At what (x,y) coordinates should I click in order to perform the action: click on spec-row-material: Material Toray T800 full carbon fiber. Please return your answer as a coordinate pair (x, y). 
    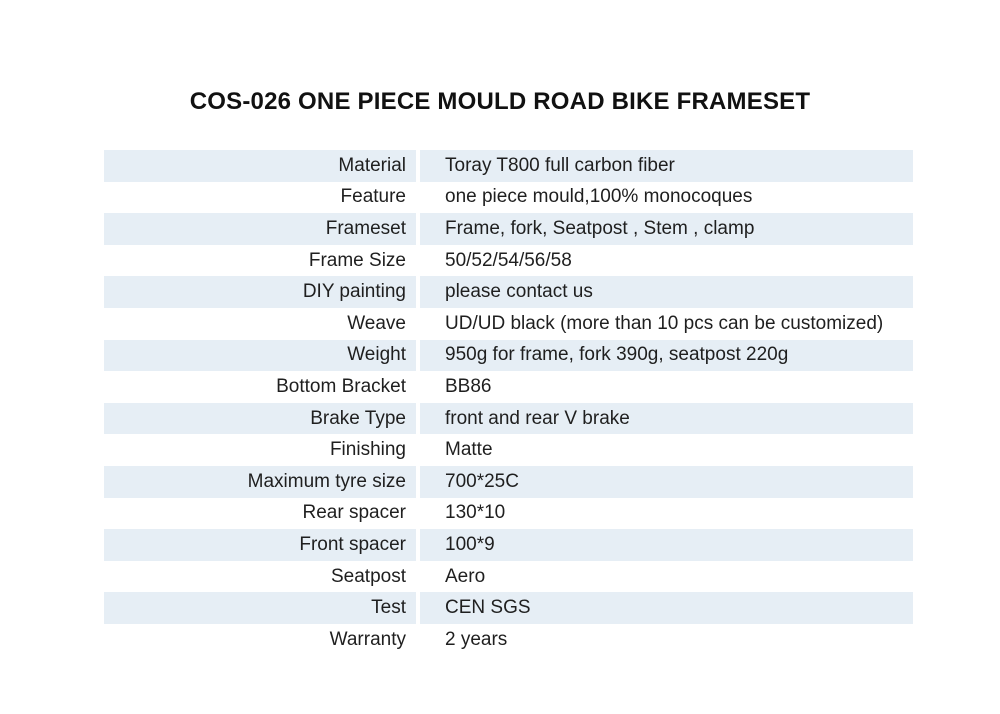
    Looking at the image, I should click on (508, 166).